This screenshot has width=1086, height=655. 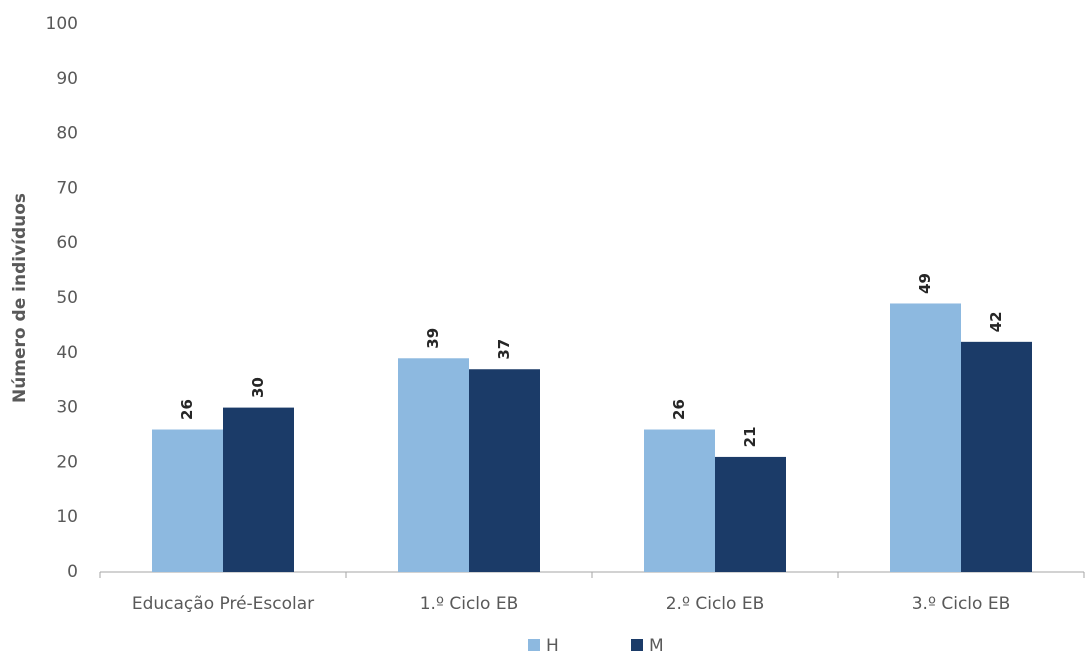 What do you see at coordinates (961, 604) in the screenshot?
I see `x-tick-label: 3.º Ciclo EB` at bounding box center [961, 604].